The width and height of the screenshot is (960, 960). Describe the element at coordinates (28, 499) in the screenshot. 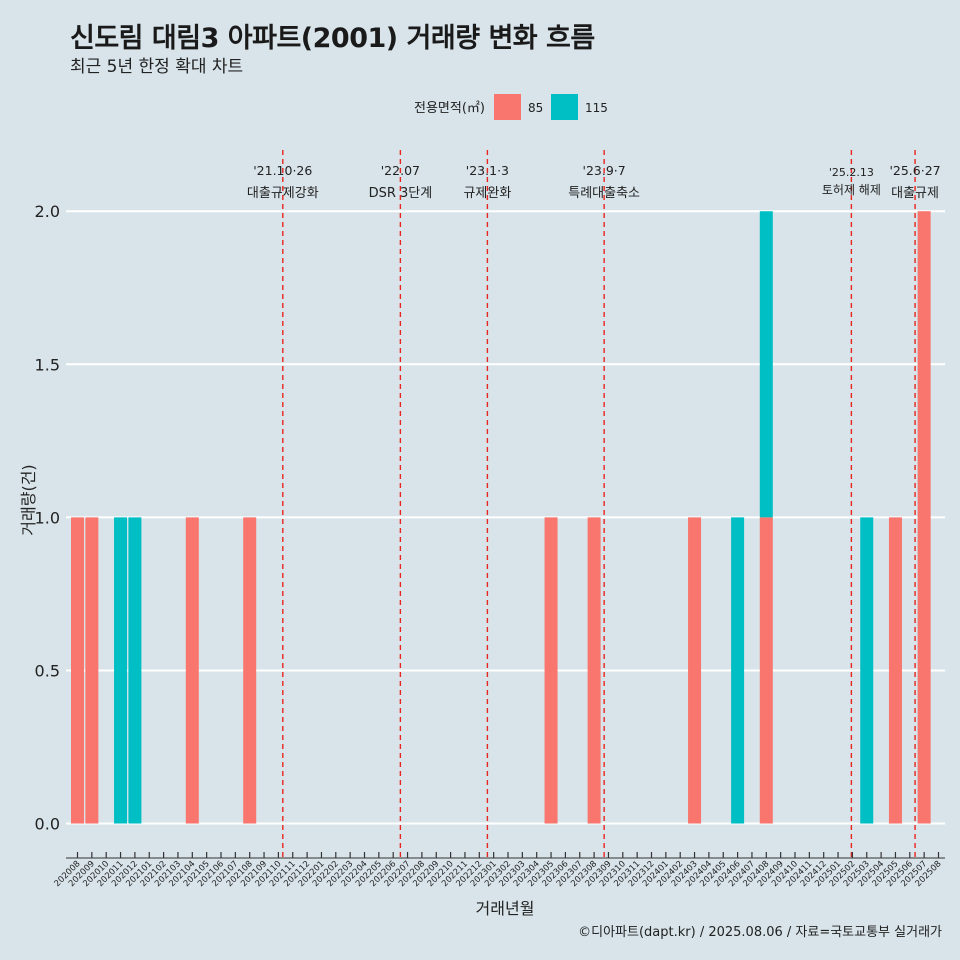

I see `y-axis-title: 거래량(건)` at that location.